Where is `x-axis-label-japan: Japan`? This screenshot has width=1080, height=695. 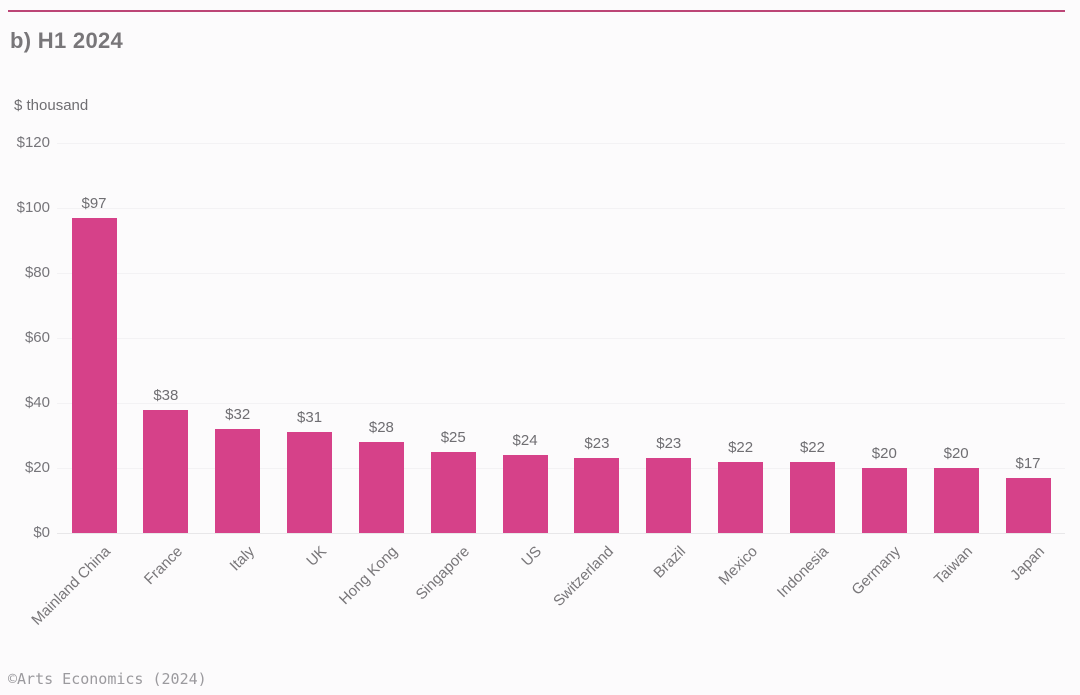 x-axis-label-japan: Japan is located at coordinates (1028, 563).